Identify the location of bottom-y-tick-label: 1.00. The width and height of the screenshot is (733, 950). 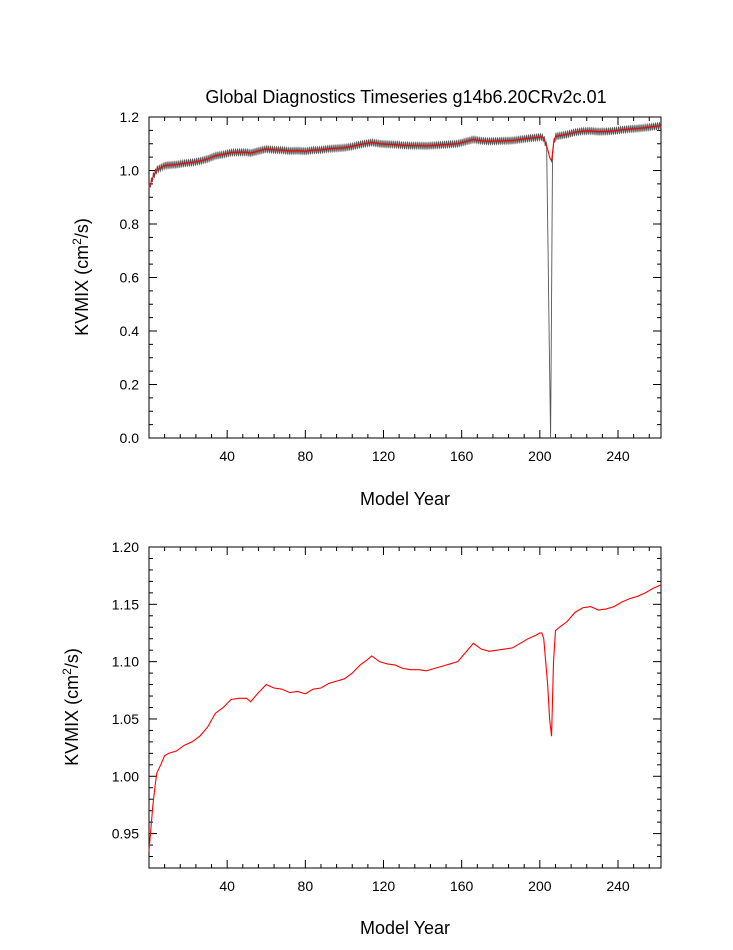
(125, 776).